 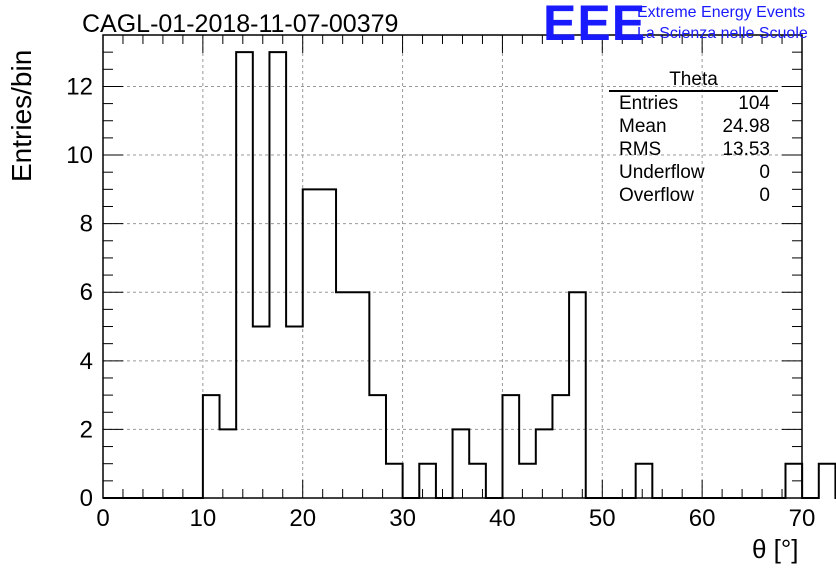 What do you see at coordinates (694, 172) in the screenshot?
I see `stats-row-underflow: Underflow 0` at bounding box center [694, 172].